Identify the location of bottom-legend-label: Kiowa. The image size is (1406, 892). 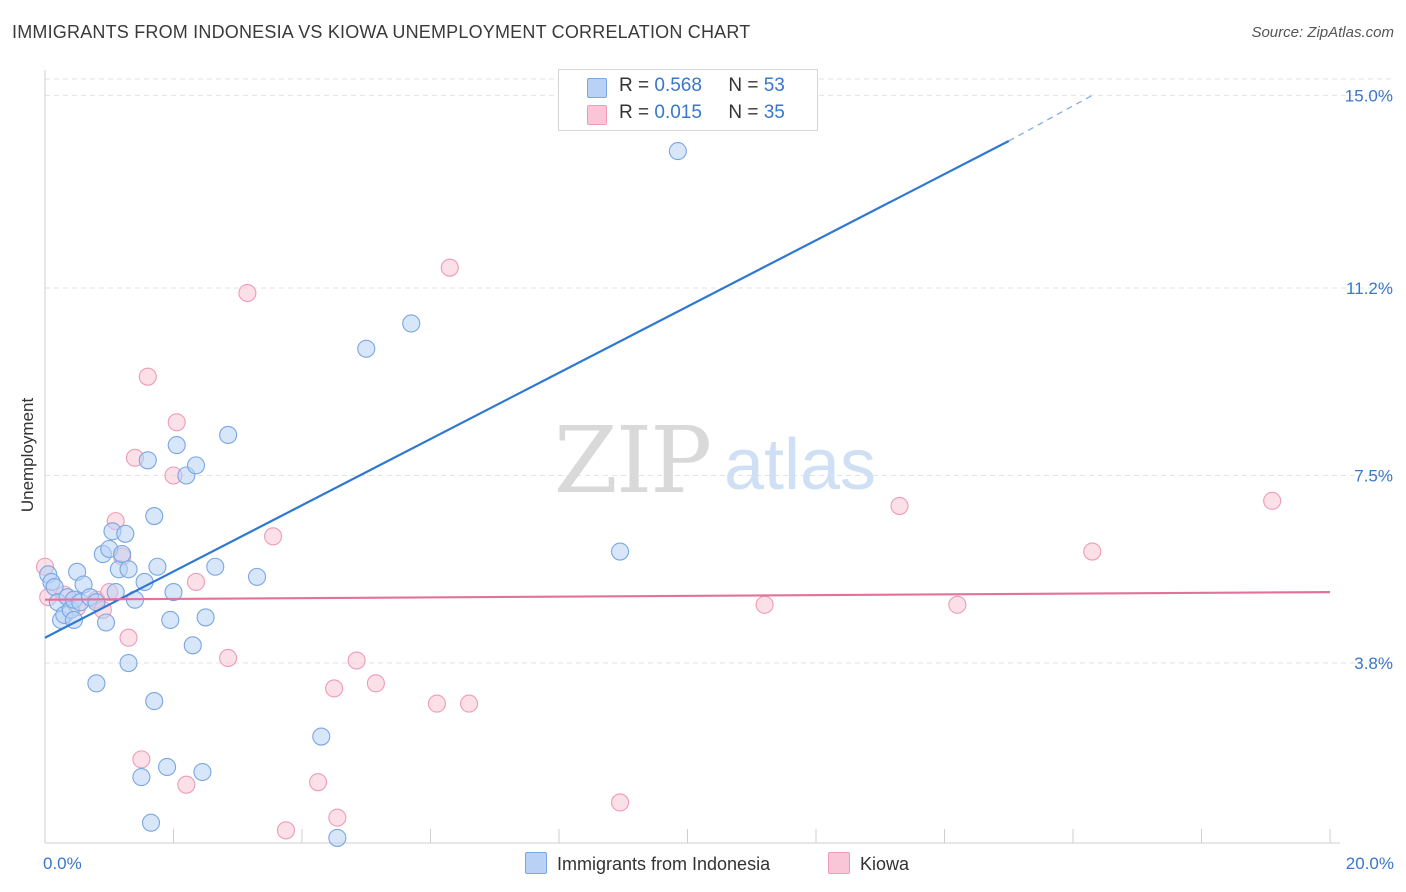
(885, 864).